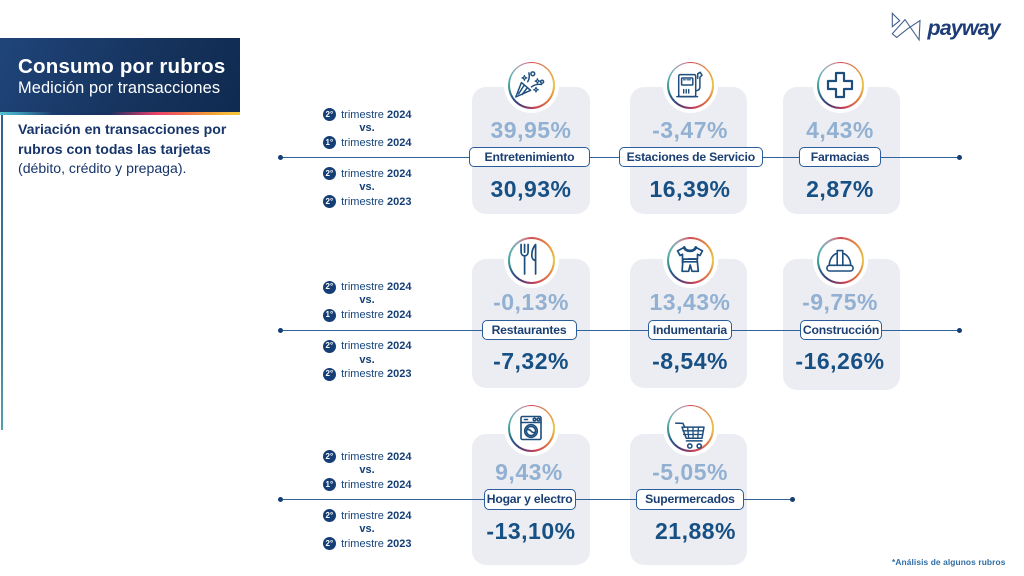 This screenshot has height=576, width=1024. I want to click on svg-text: payway, so click(964, 28).